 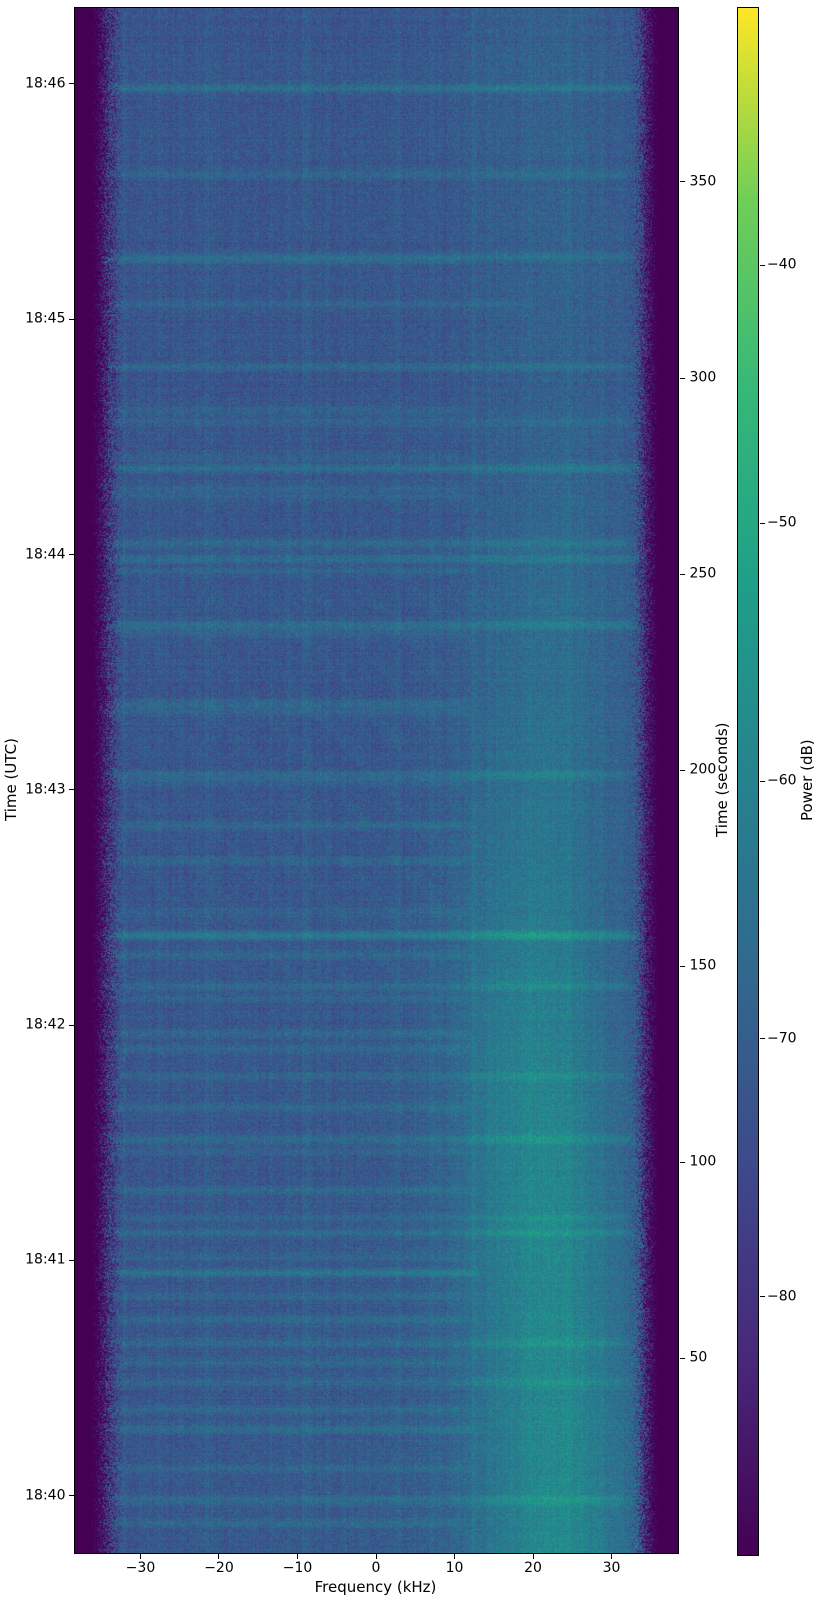 I want to click on utc-tick-label: 18:41, so click(x=45, y=1259).